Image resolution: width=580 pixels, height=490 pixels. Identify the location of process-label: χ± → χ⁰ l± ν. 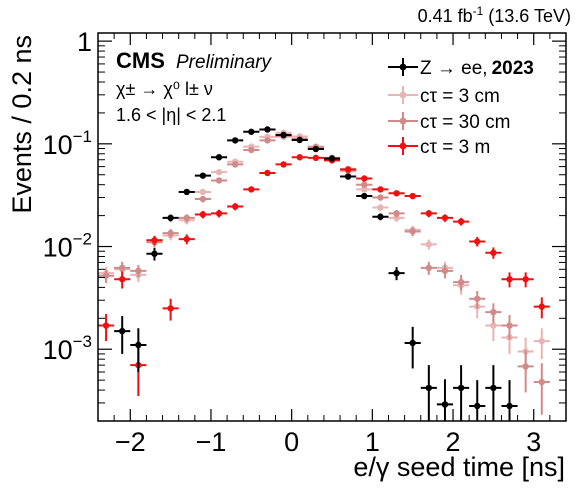
(164, 89).